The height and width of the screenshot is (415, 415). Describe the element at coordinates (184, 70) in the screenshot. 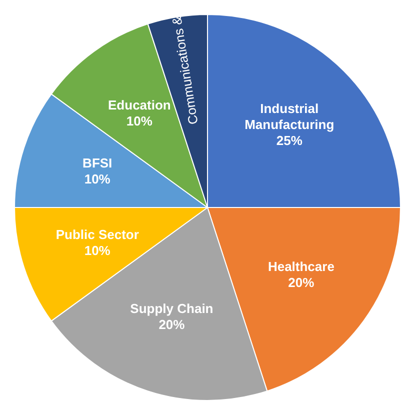

I see `slice-label: Communications &` at that location.